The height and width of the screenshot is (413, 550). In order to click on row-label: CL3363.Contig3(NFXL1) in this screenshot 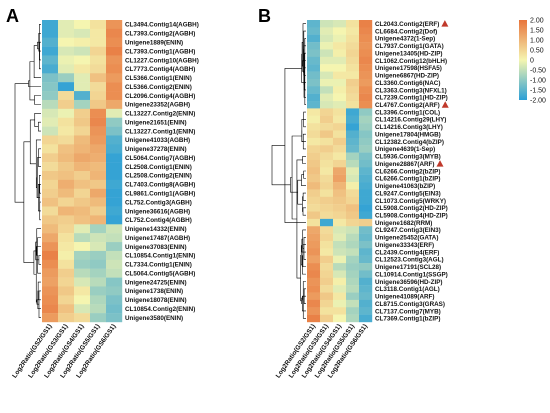, I will do `click(411, 90)`.